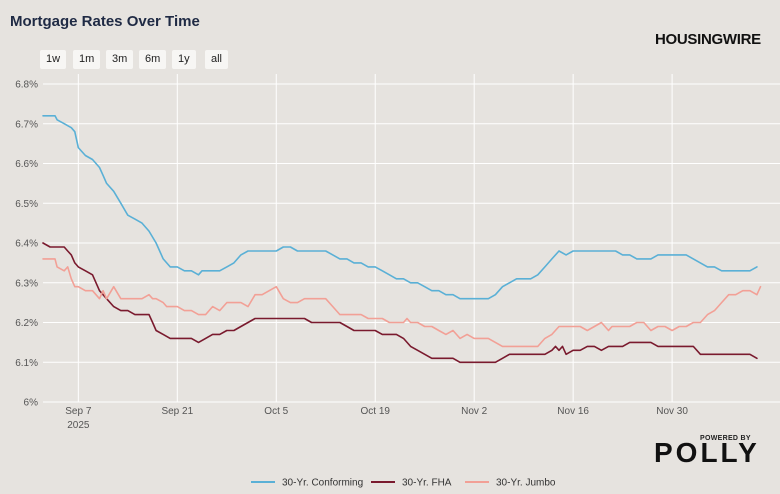  I want to click on legend-item-label: 30-Yr. FHA, so click(427, 483).